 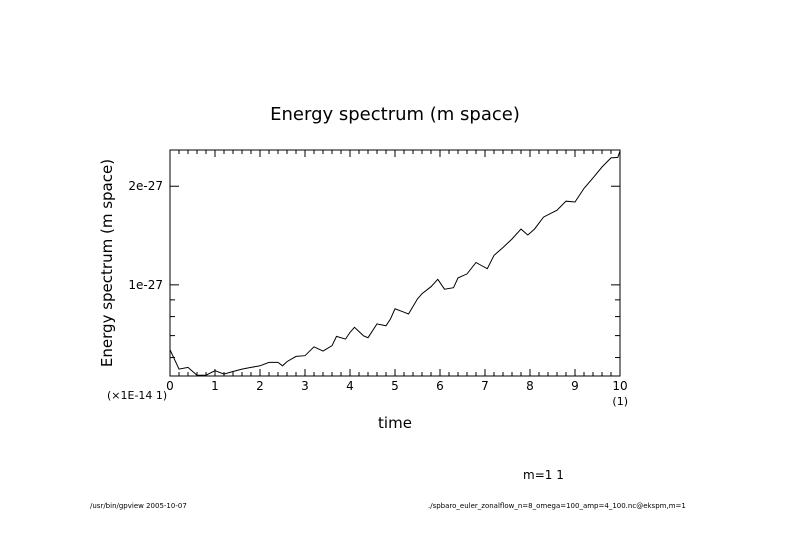 I want to click on legend-label: m=1 1, so click(x=543, y=475).